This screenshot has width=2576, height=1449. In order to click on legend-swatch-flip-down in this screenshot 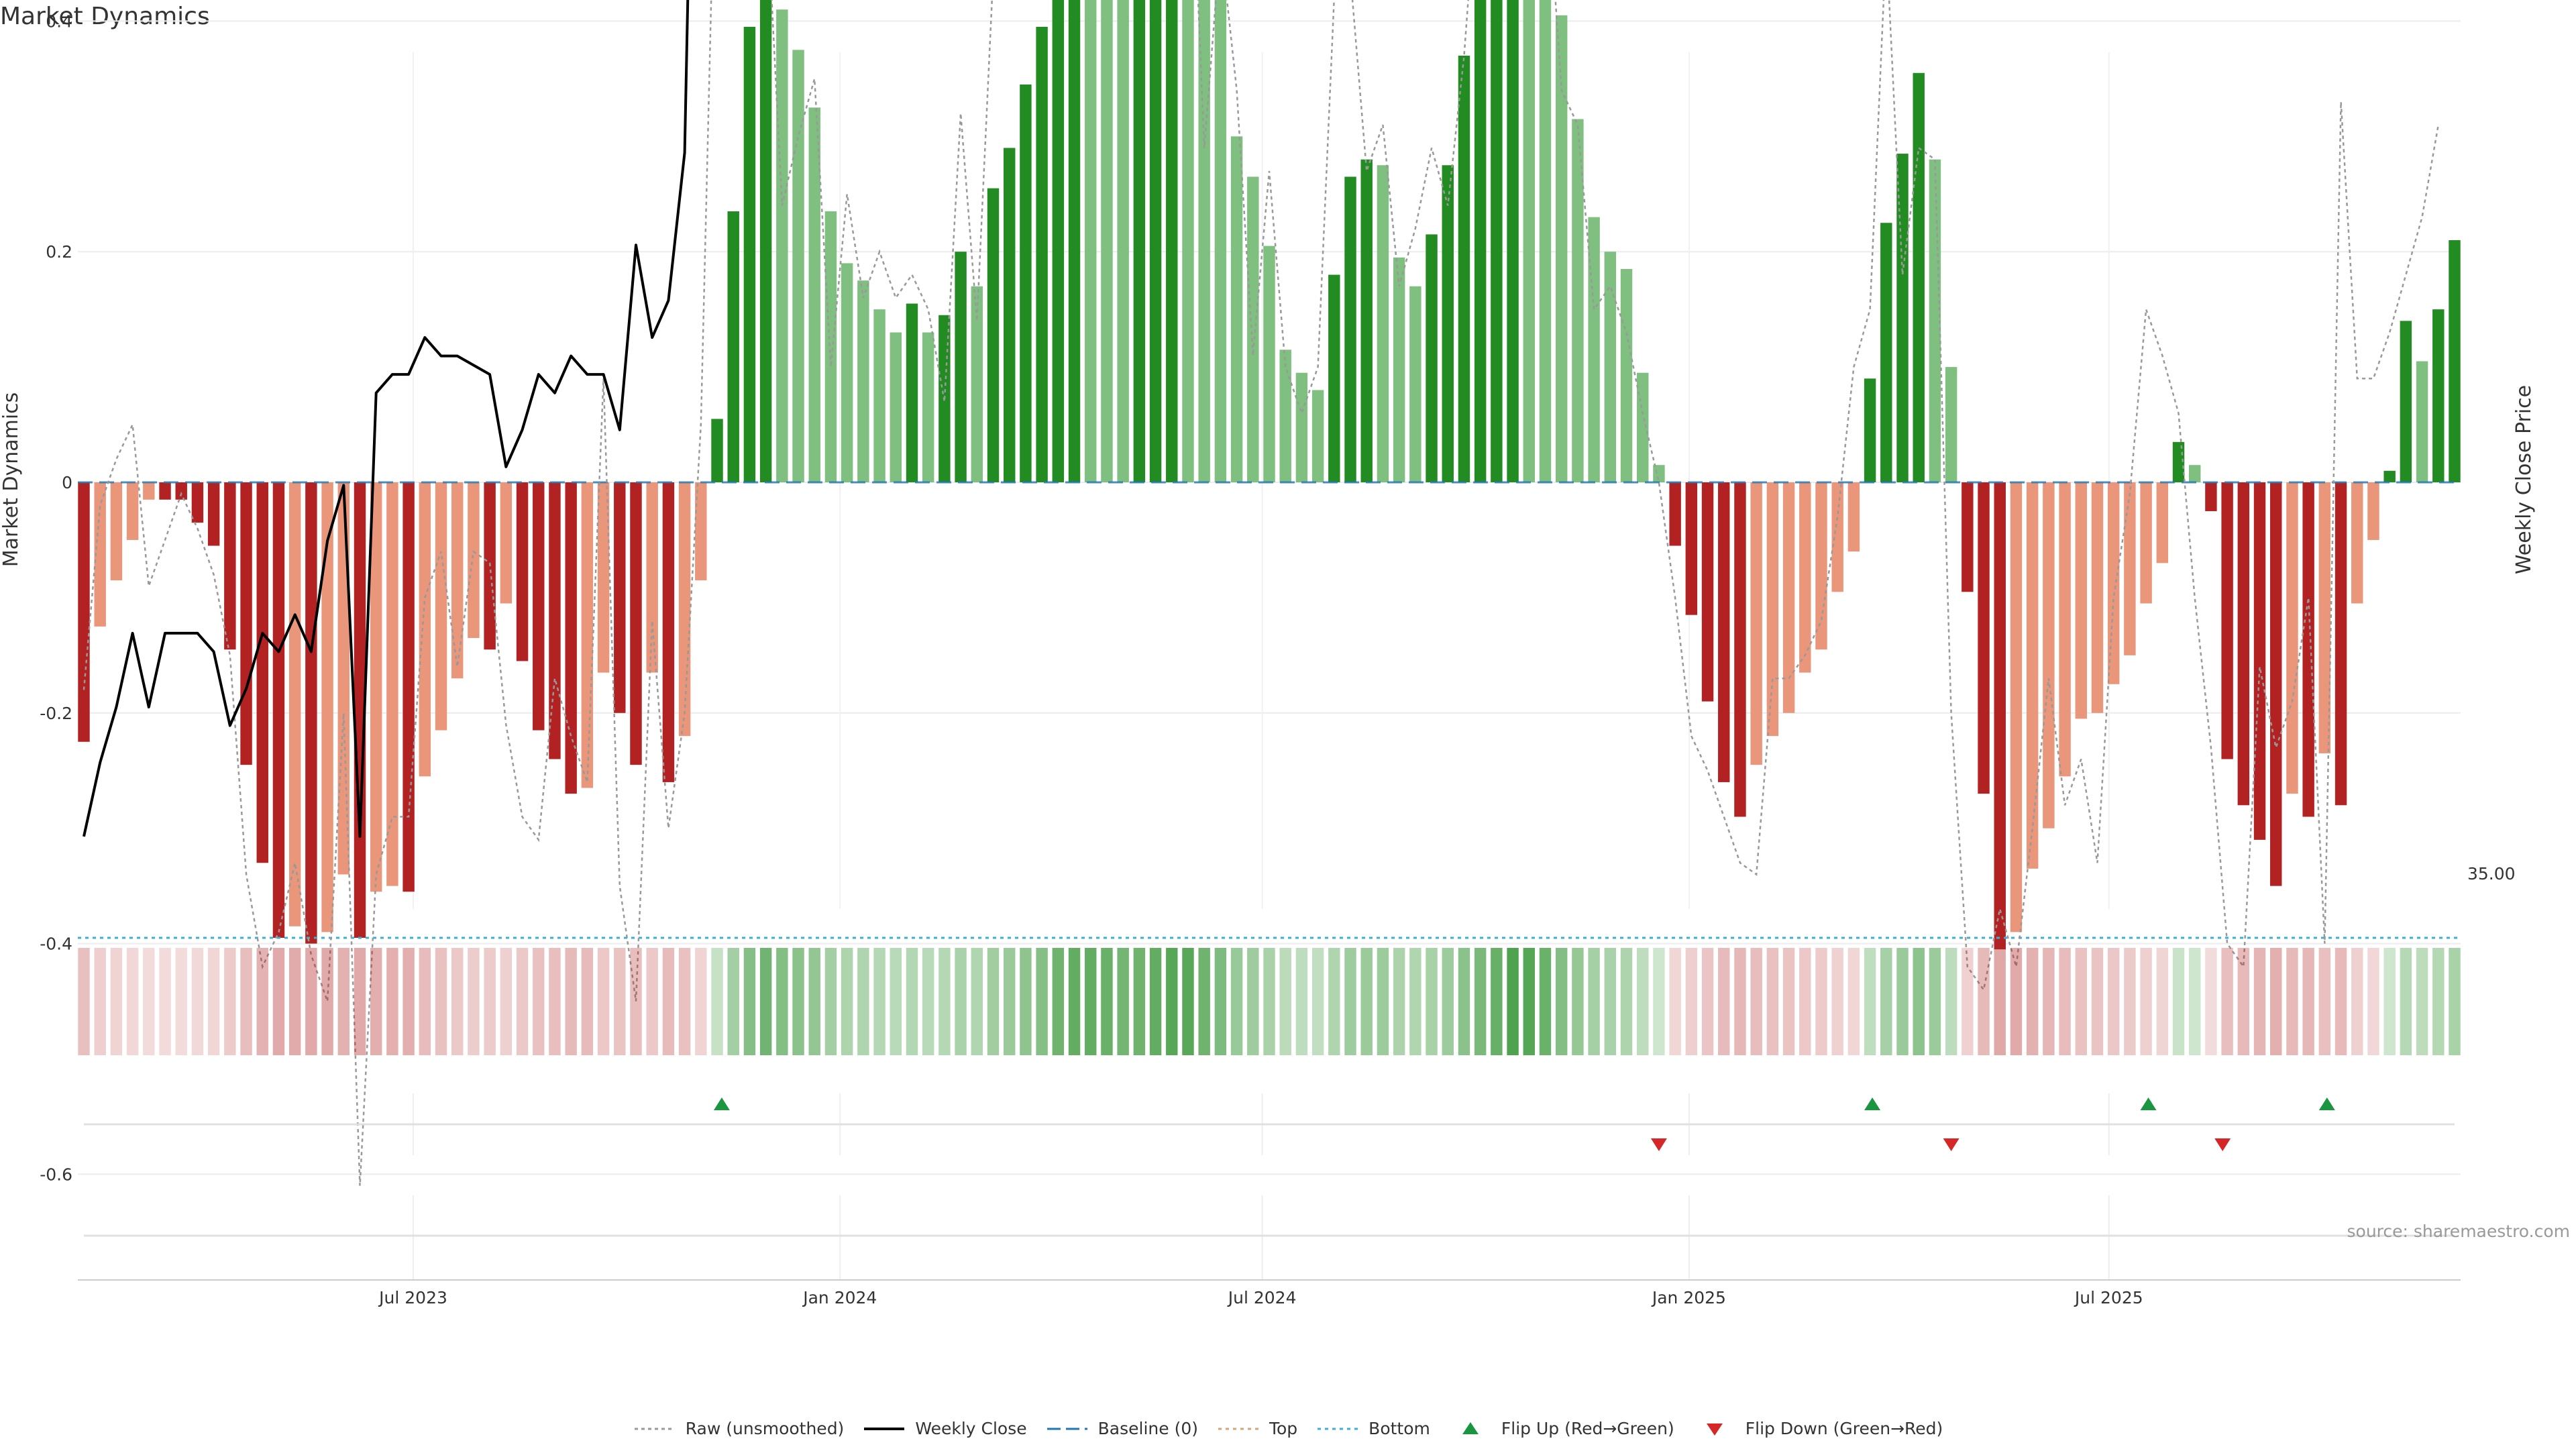, I will do `click(1714, 1429)`.